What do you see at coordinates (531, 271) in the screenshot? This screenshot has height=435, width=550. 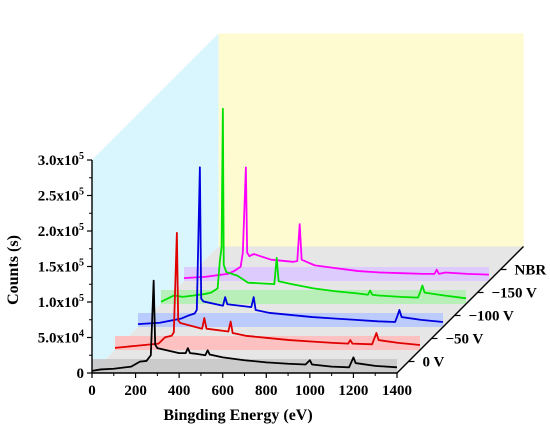 I see `depth-tick-label: NBR` at bounding box center [531, 271].